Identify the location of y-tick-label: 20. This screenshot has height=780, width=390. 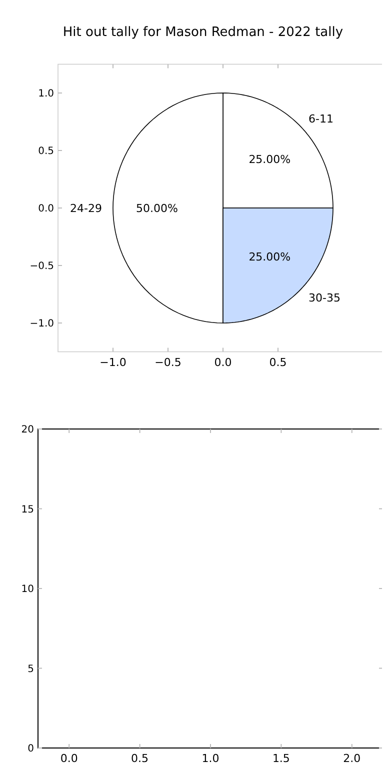
(27, 430).